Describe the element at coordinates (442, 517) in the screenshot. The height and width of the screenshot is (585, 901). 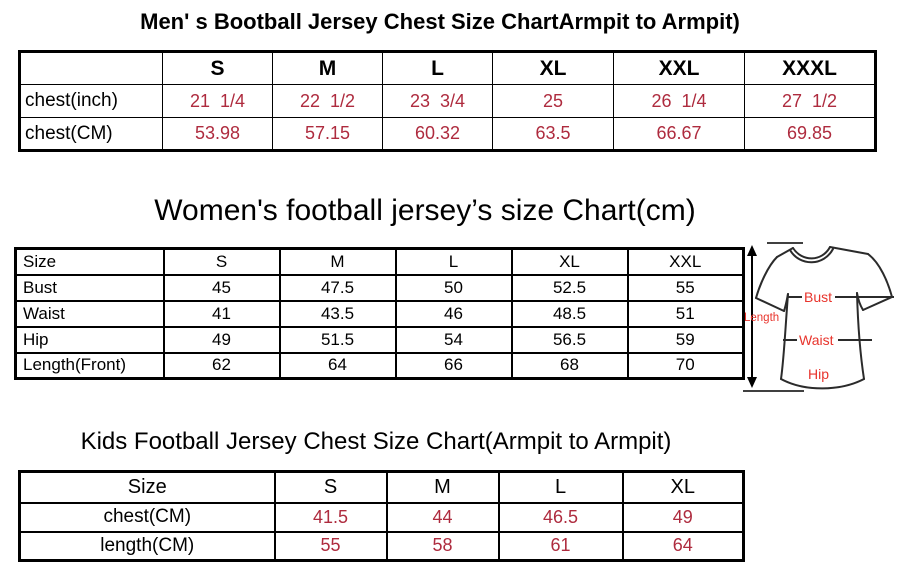
I see `table-cell: 44` at that location.